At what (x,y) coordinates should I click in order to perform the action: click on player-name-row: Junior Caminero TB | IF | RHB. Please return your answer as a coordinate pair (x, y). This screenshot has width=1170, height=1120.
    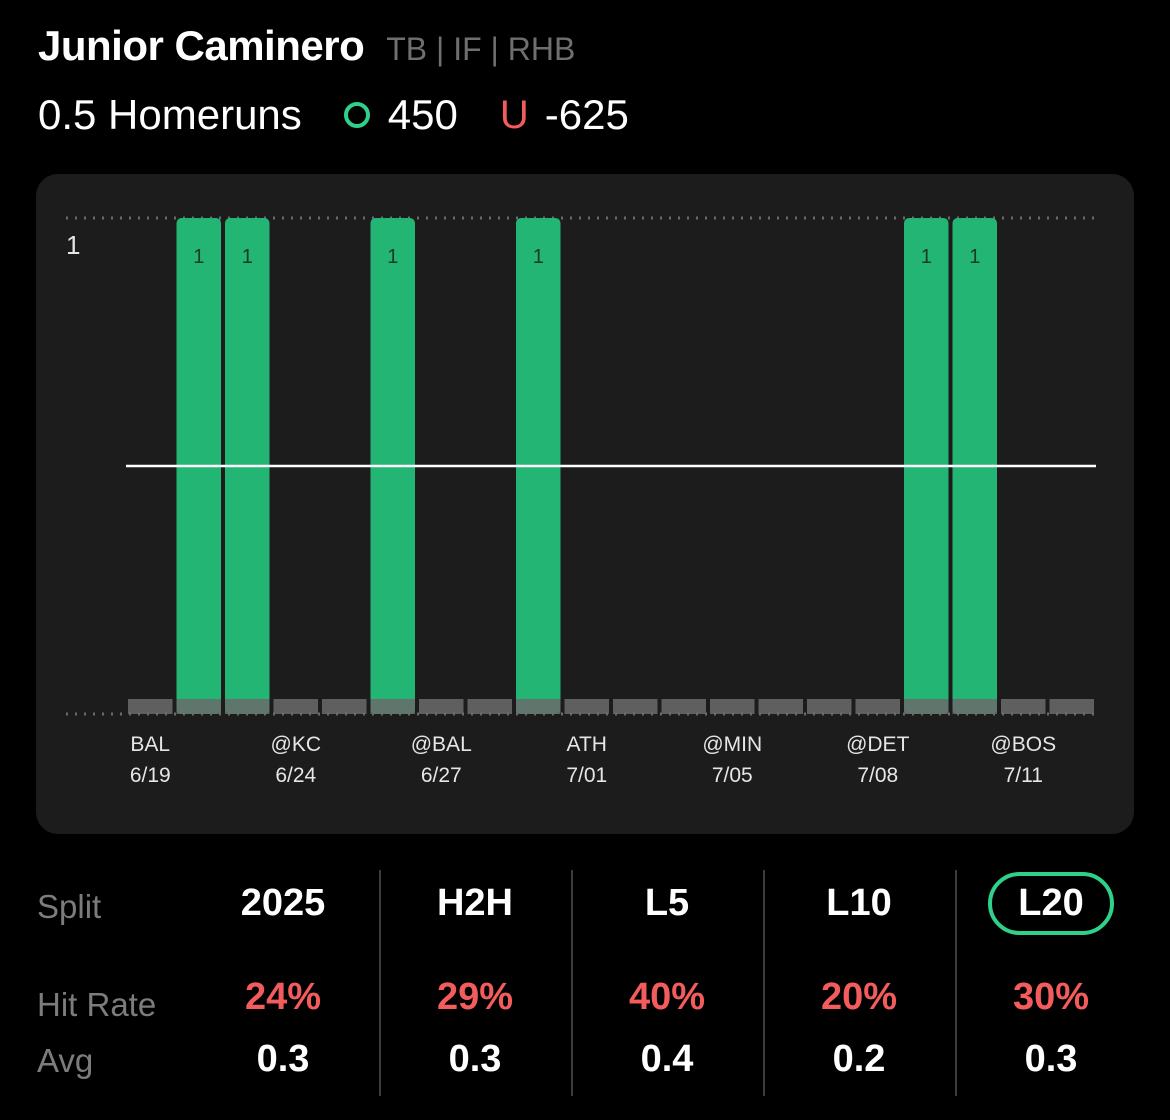
    Looking at the image, I should click on (585, 50).